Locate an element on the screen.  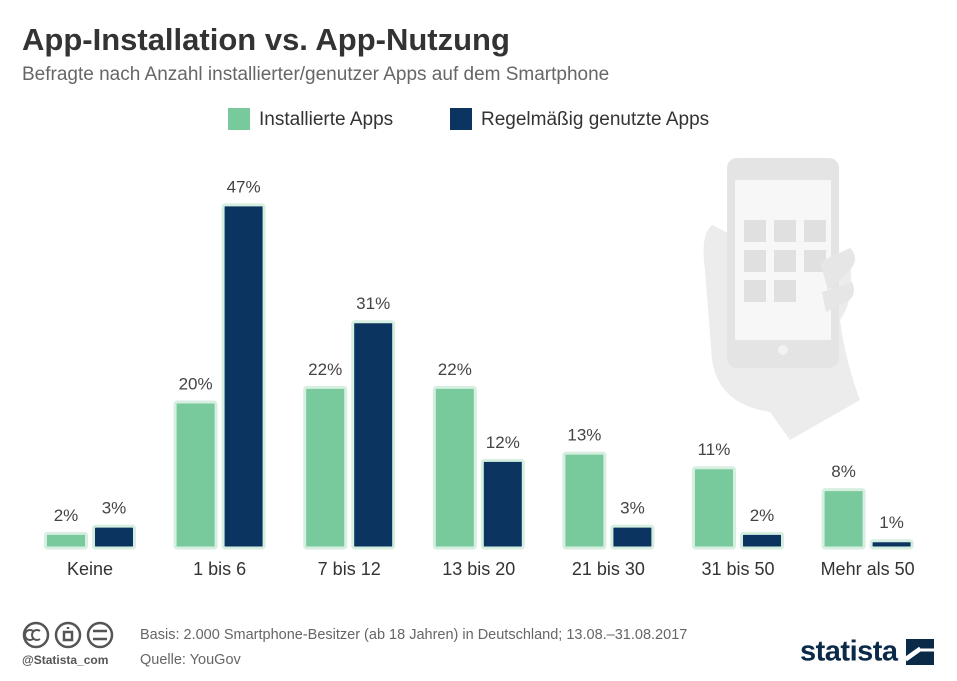
x-tick-label: 1 bis 6 is located at coordinates (219, 569).